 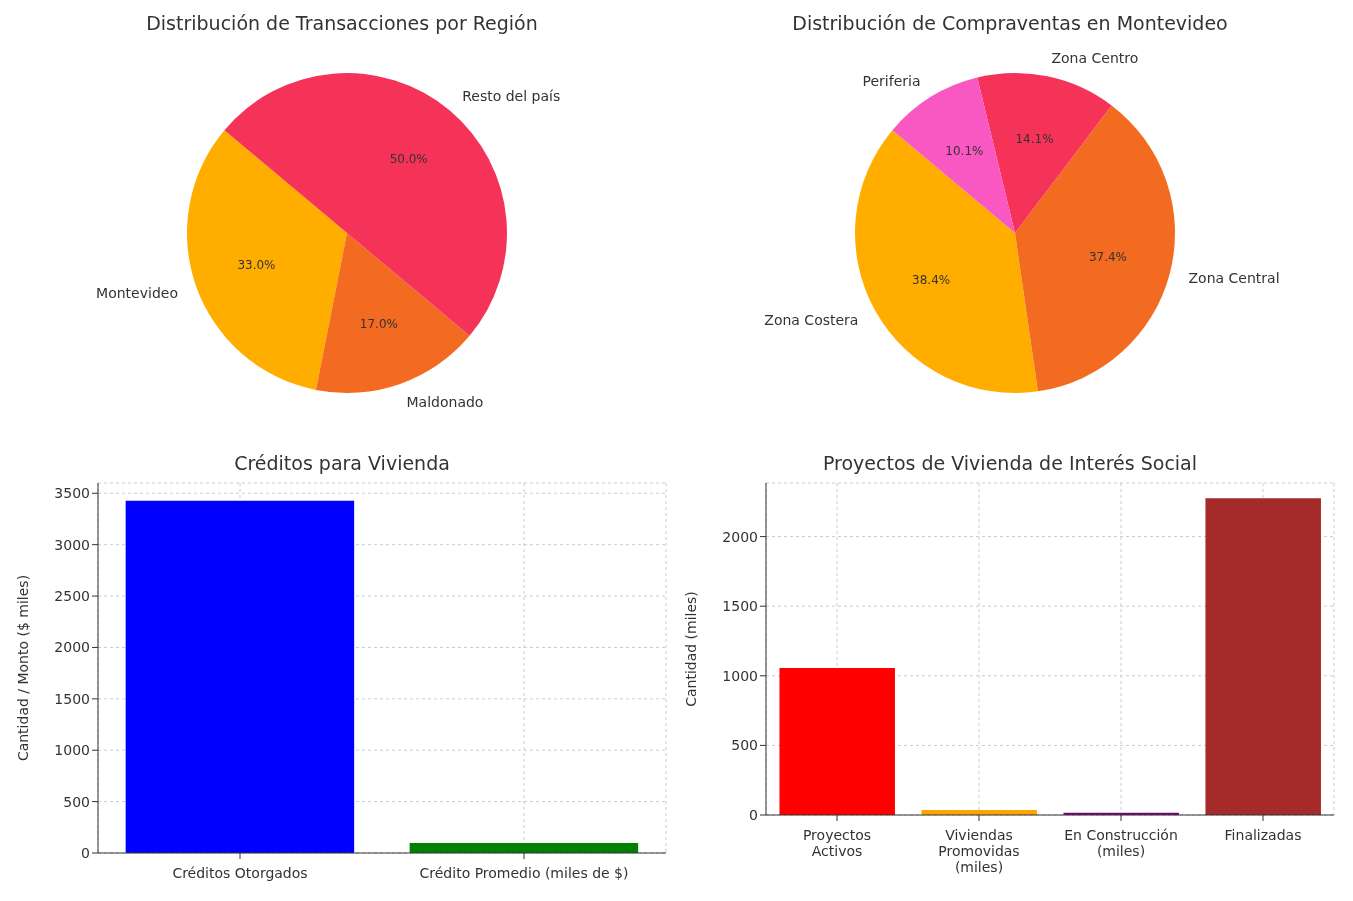 I want to click on data-label: 10.1%, so click(x=964, y=151).